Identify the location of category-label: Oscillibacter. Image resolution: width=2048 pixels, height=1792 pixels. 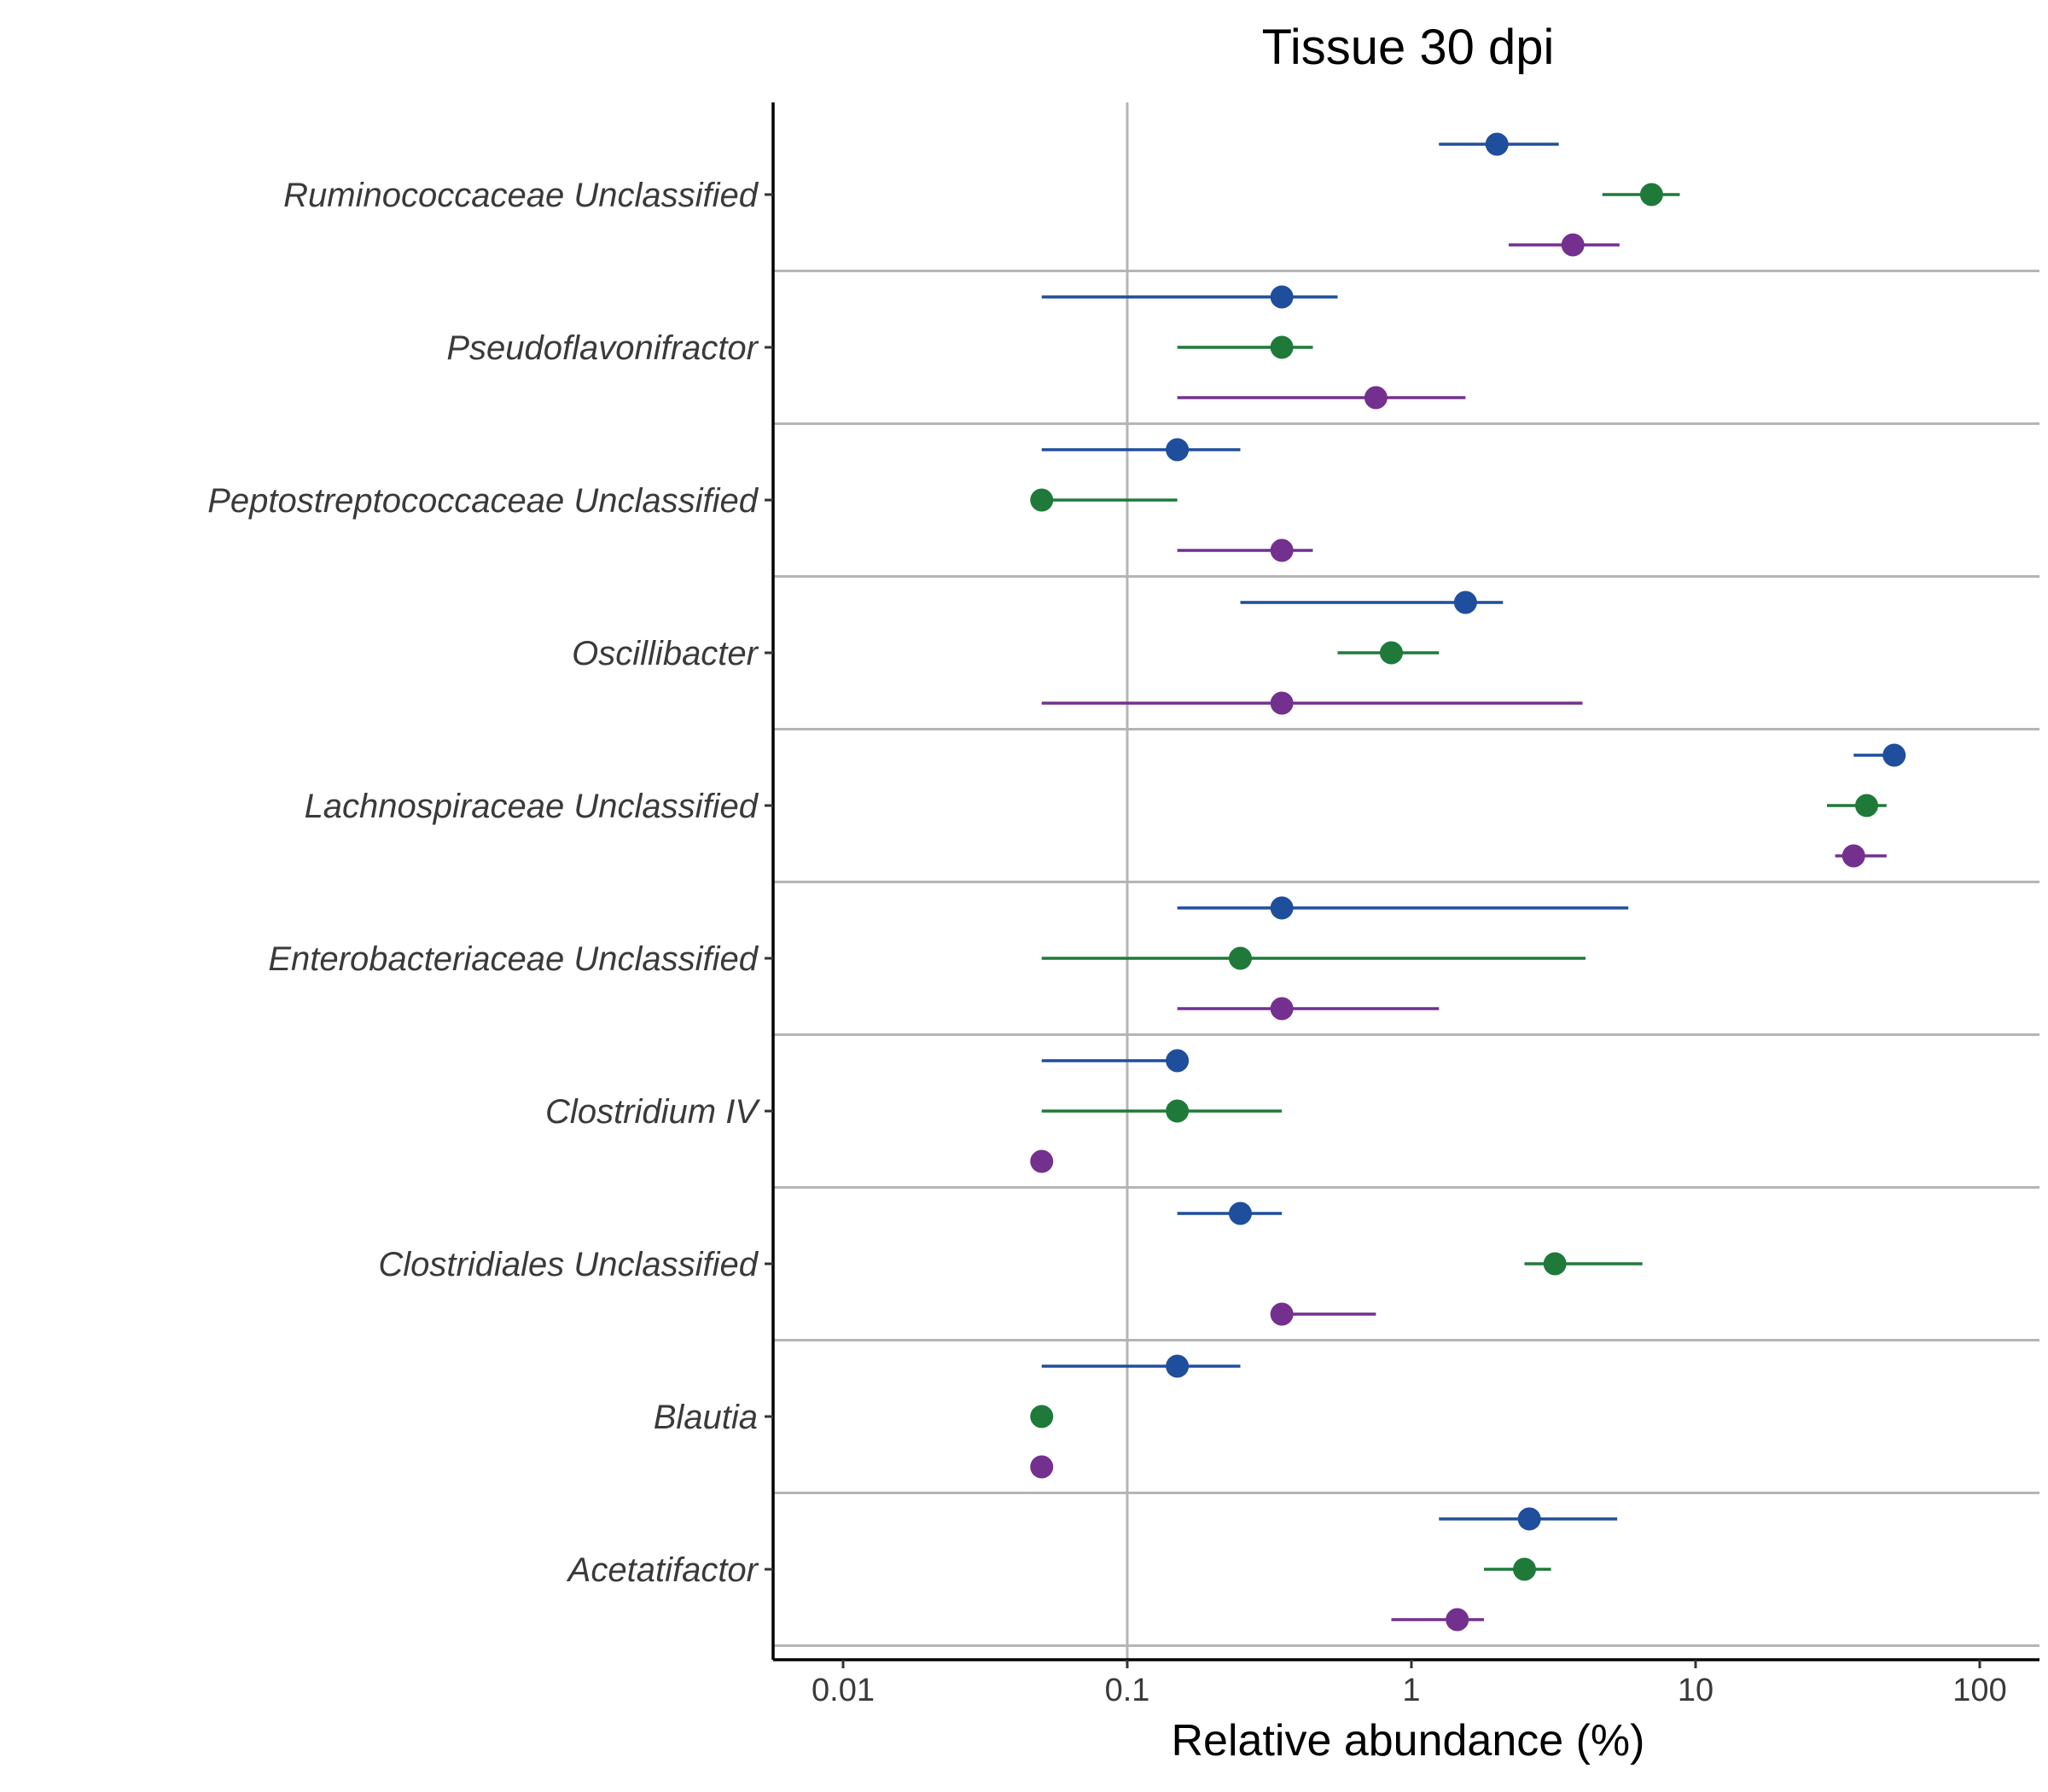
(665, 653).